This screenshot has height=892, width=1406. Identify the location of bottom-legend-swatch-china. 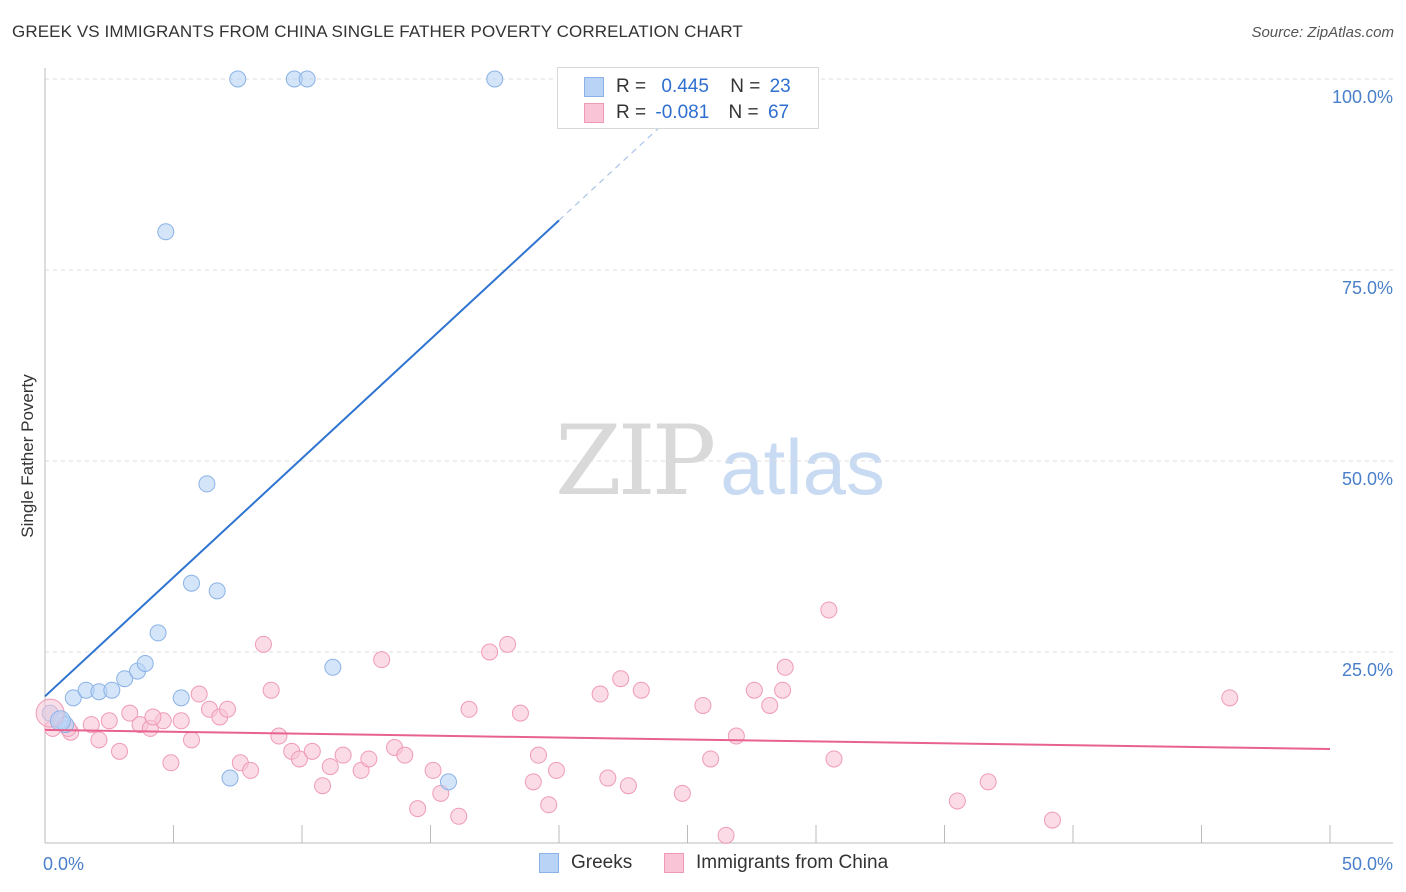
(674, 863).